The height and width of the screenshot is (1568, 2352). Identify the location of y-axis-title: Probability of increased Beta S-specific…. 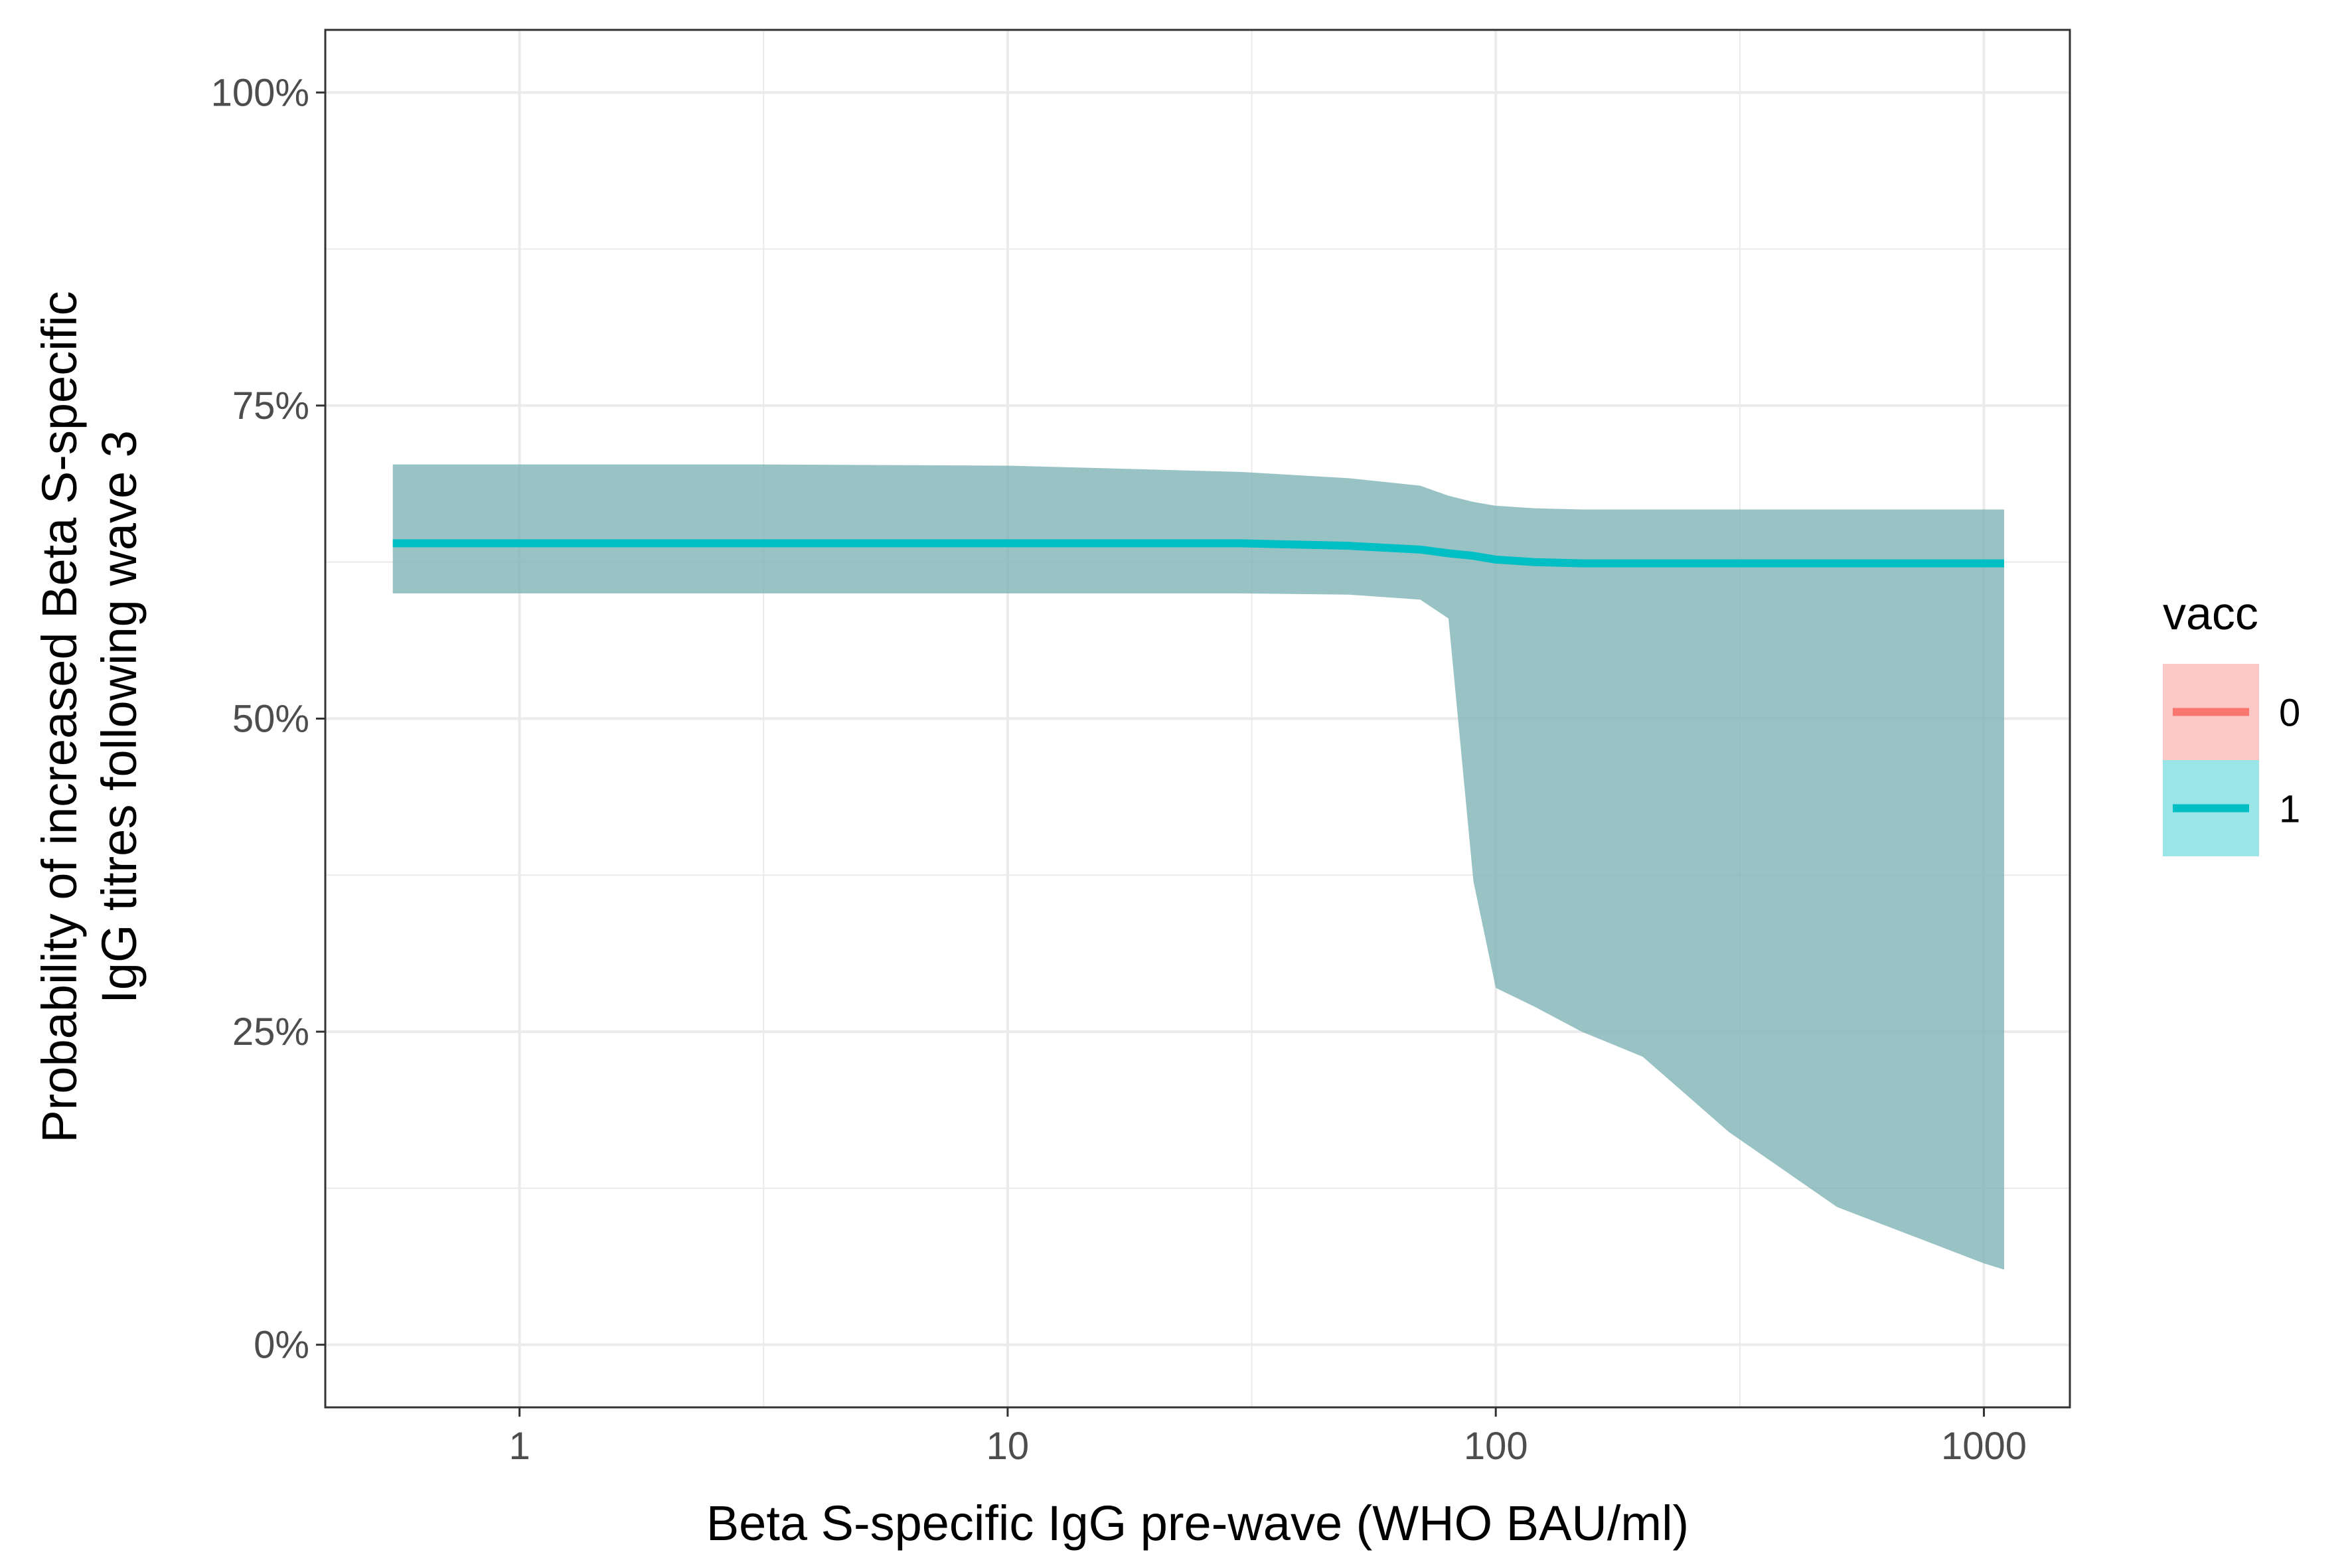
(89, 716).